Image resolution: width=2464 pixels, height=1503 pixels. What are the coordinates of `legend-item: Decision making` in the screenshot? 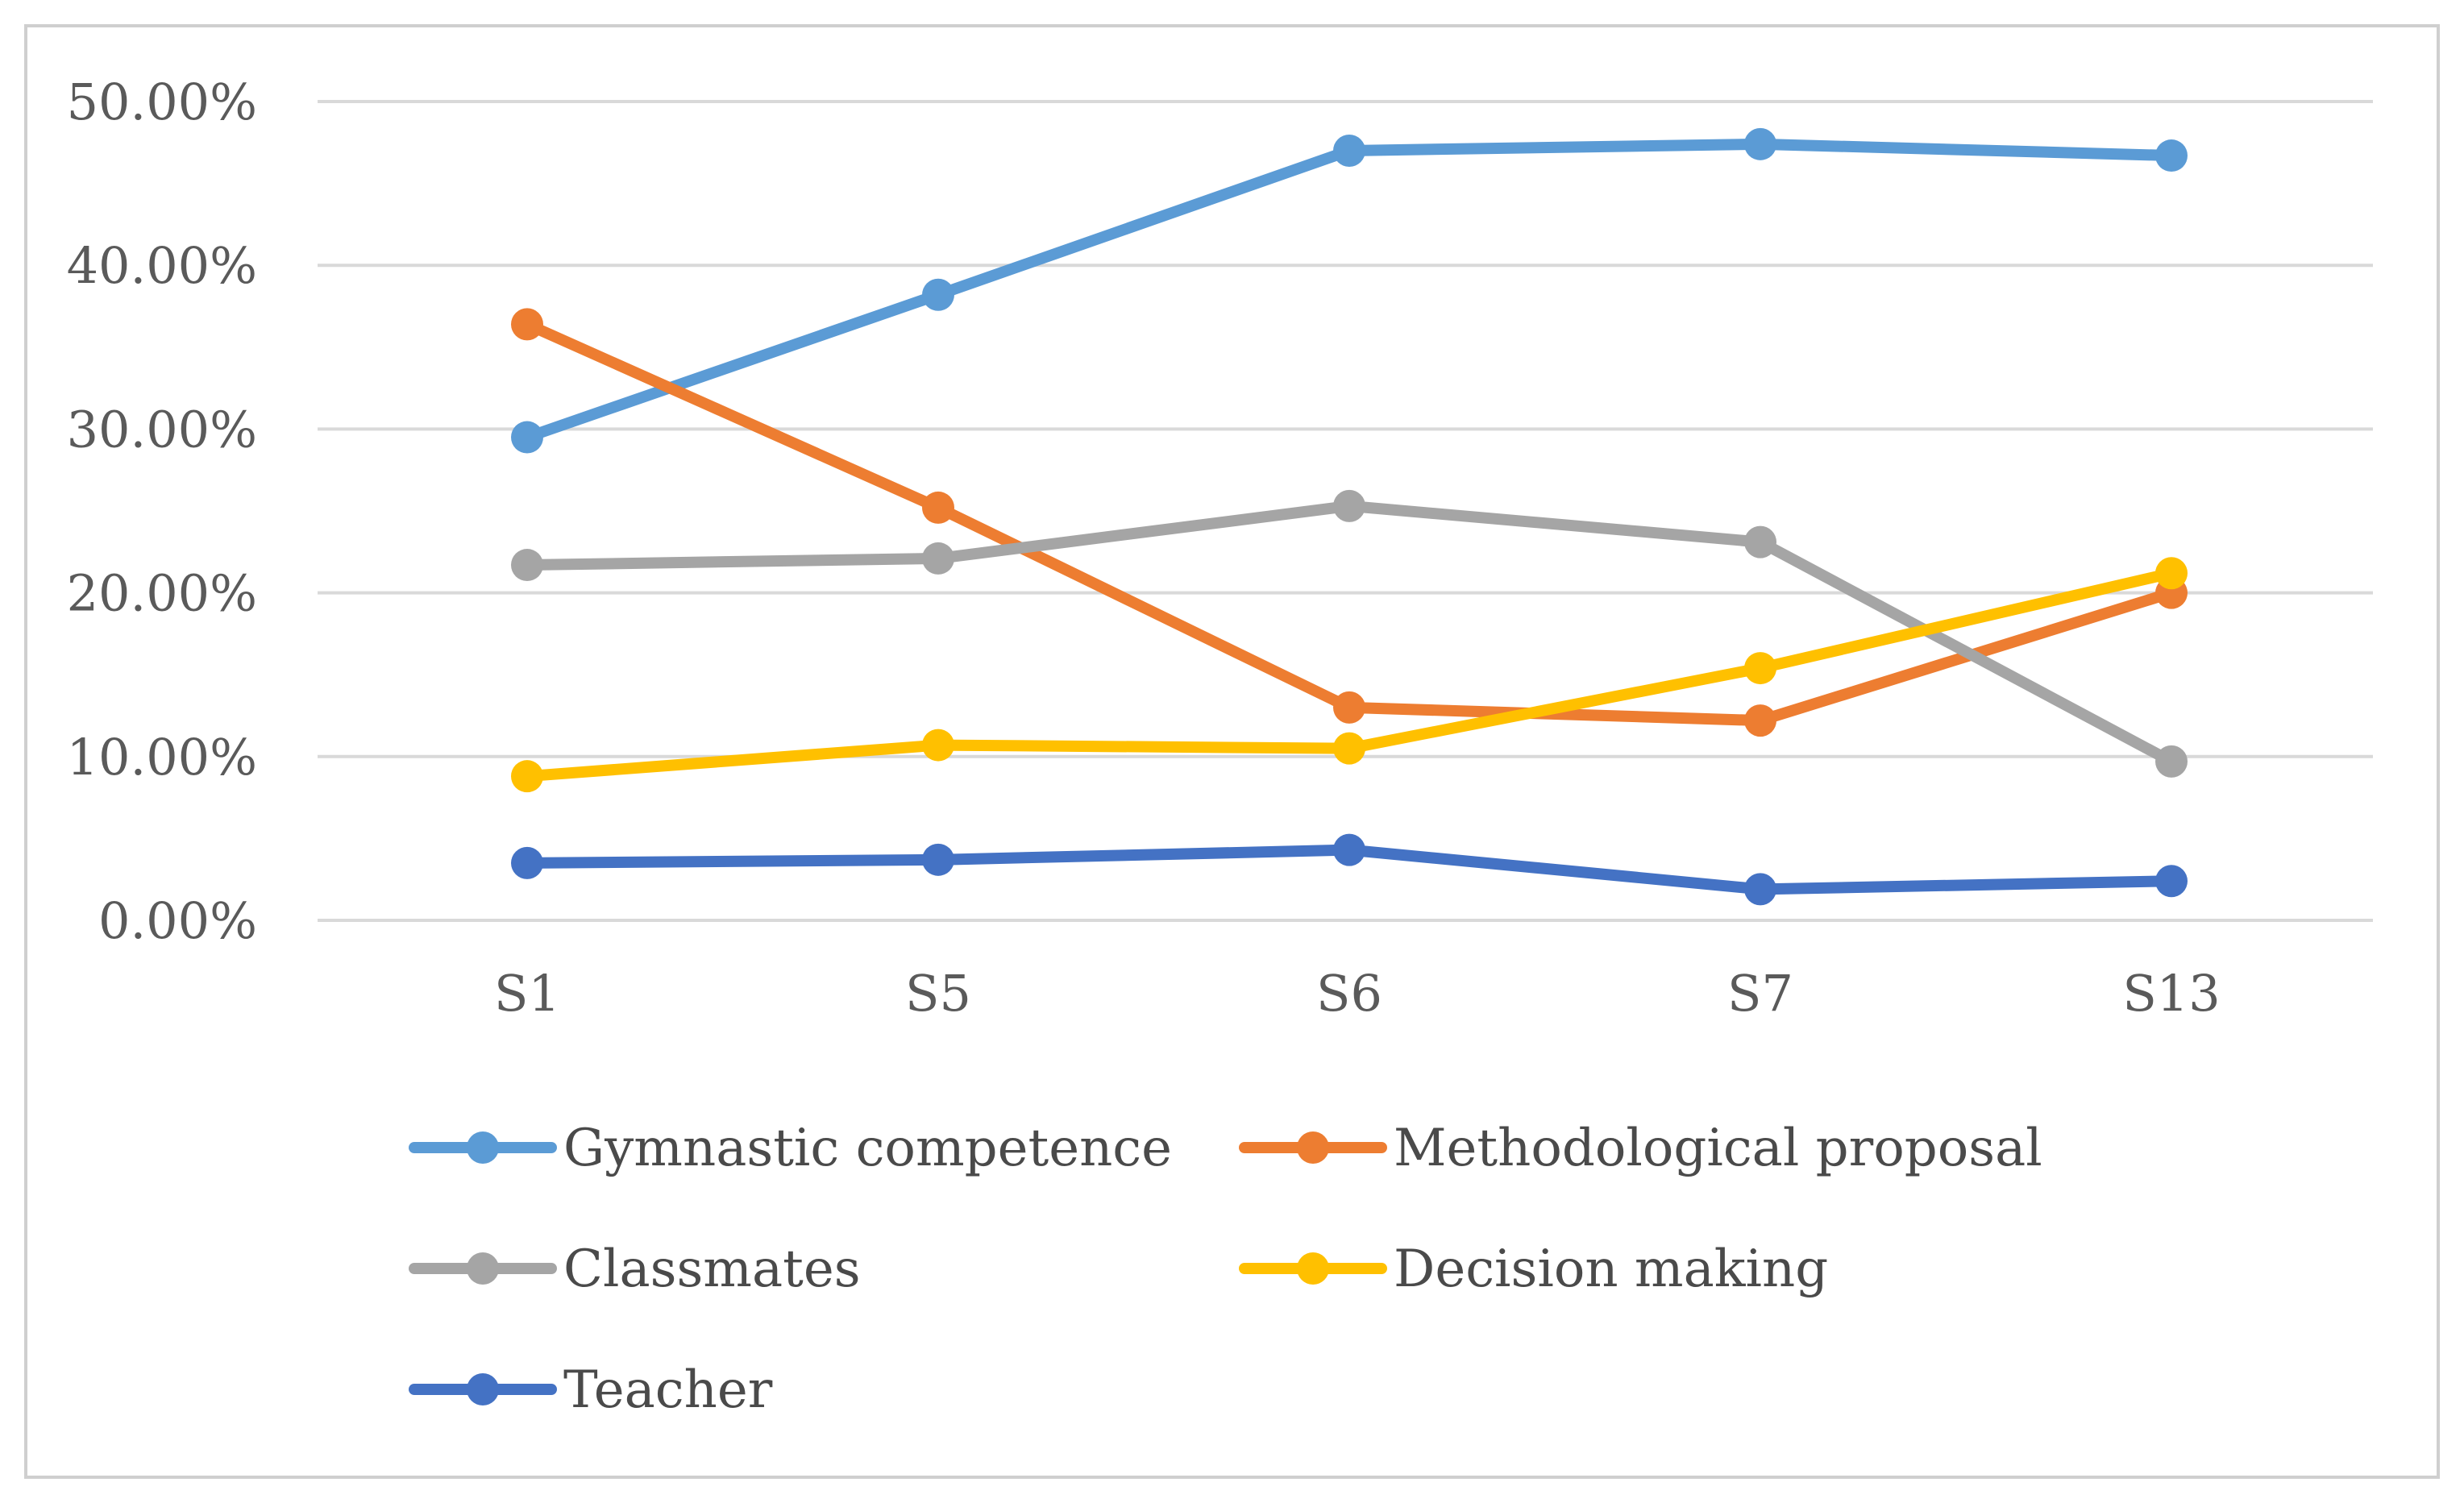 It's located at (1533, 1269).